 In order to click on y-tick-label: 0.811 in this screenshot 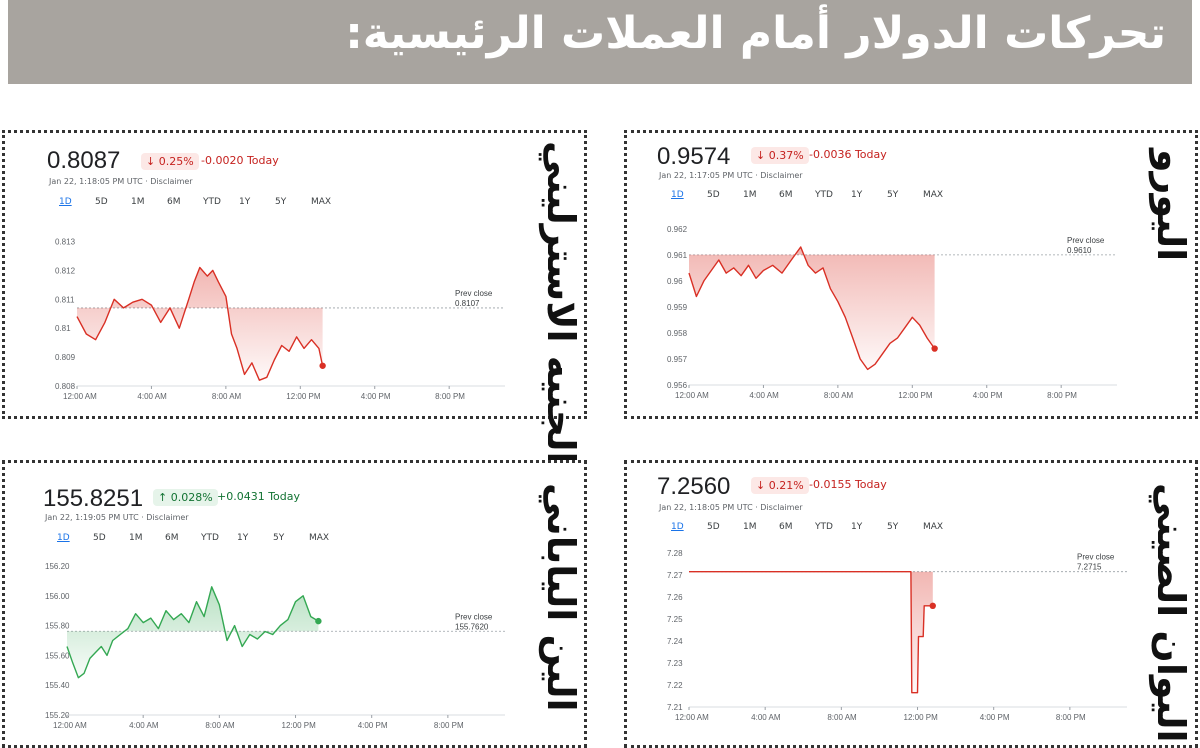, I will do `click(65, 299)`.